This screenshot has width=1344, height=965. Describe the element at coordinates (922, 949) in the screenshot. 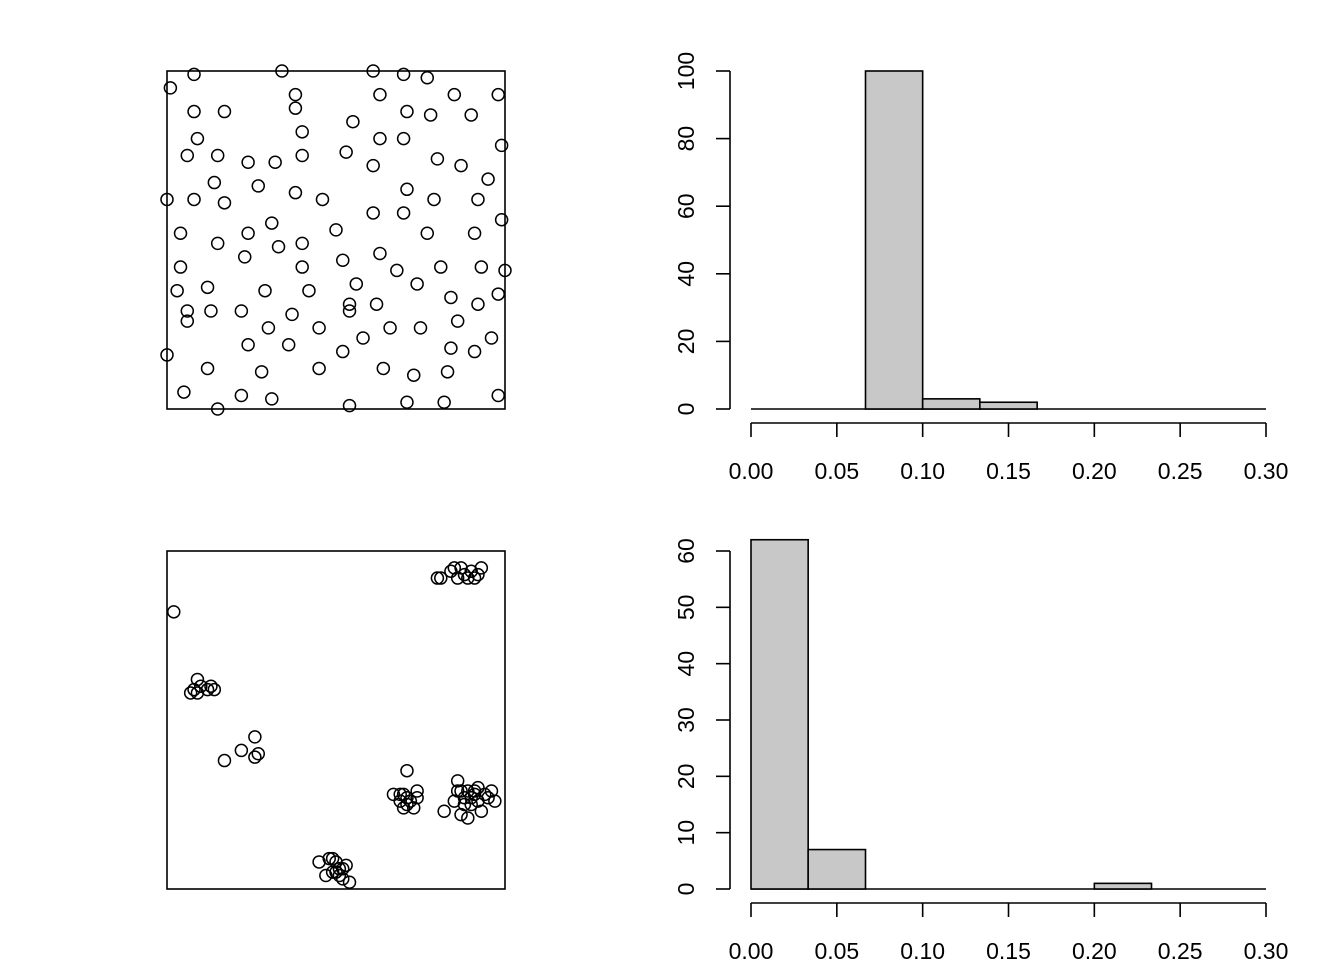

I see `x-tick-label: 0.10` at that location.